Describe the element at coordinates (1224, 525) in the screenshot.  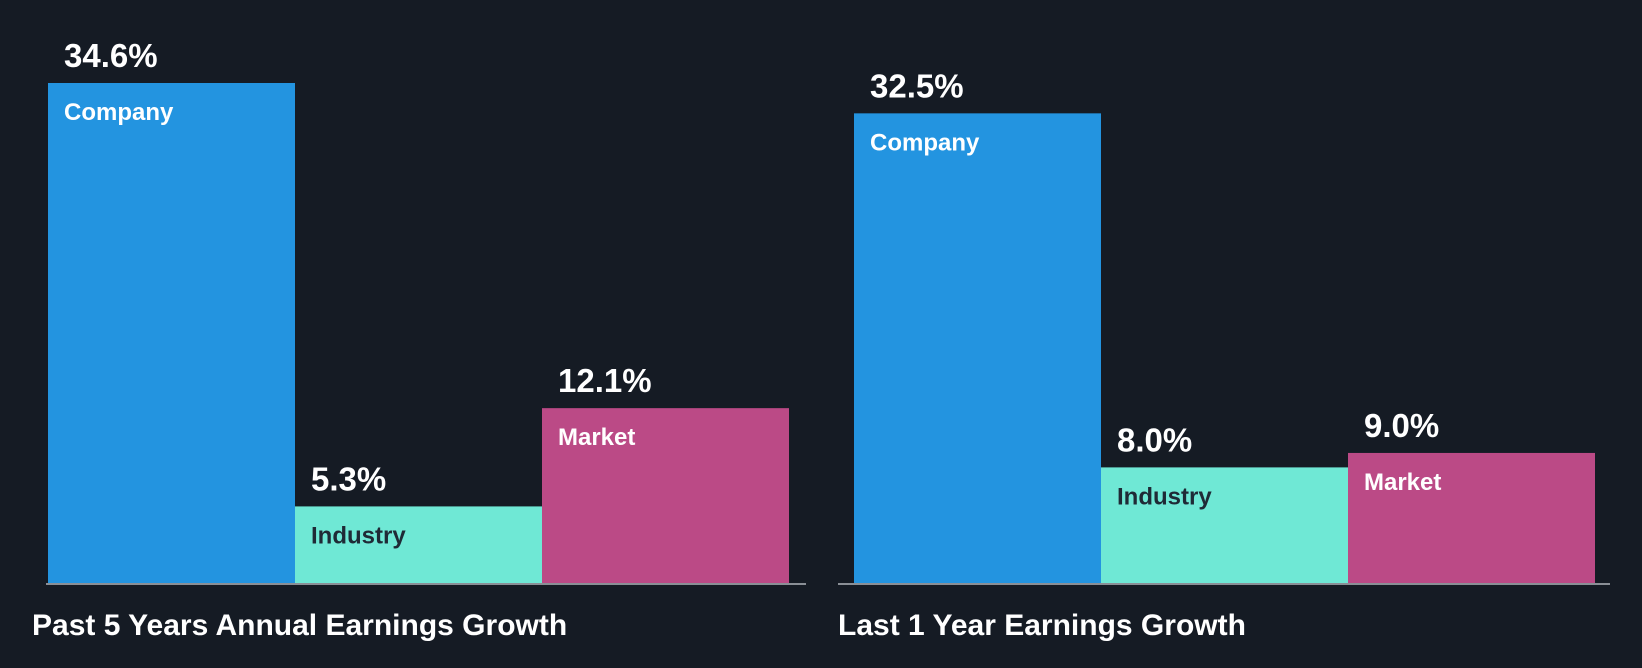
I see `last-1-year-industry-bar` at that location.